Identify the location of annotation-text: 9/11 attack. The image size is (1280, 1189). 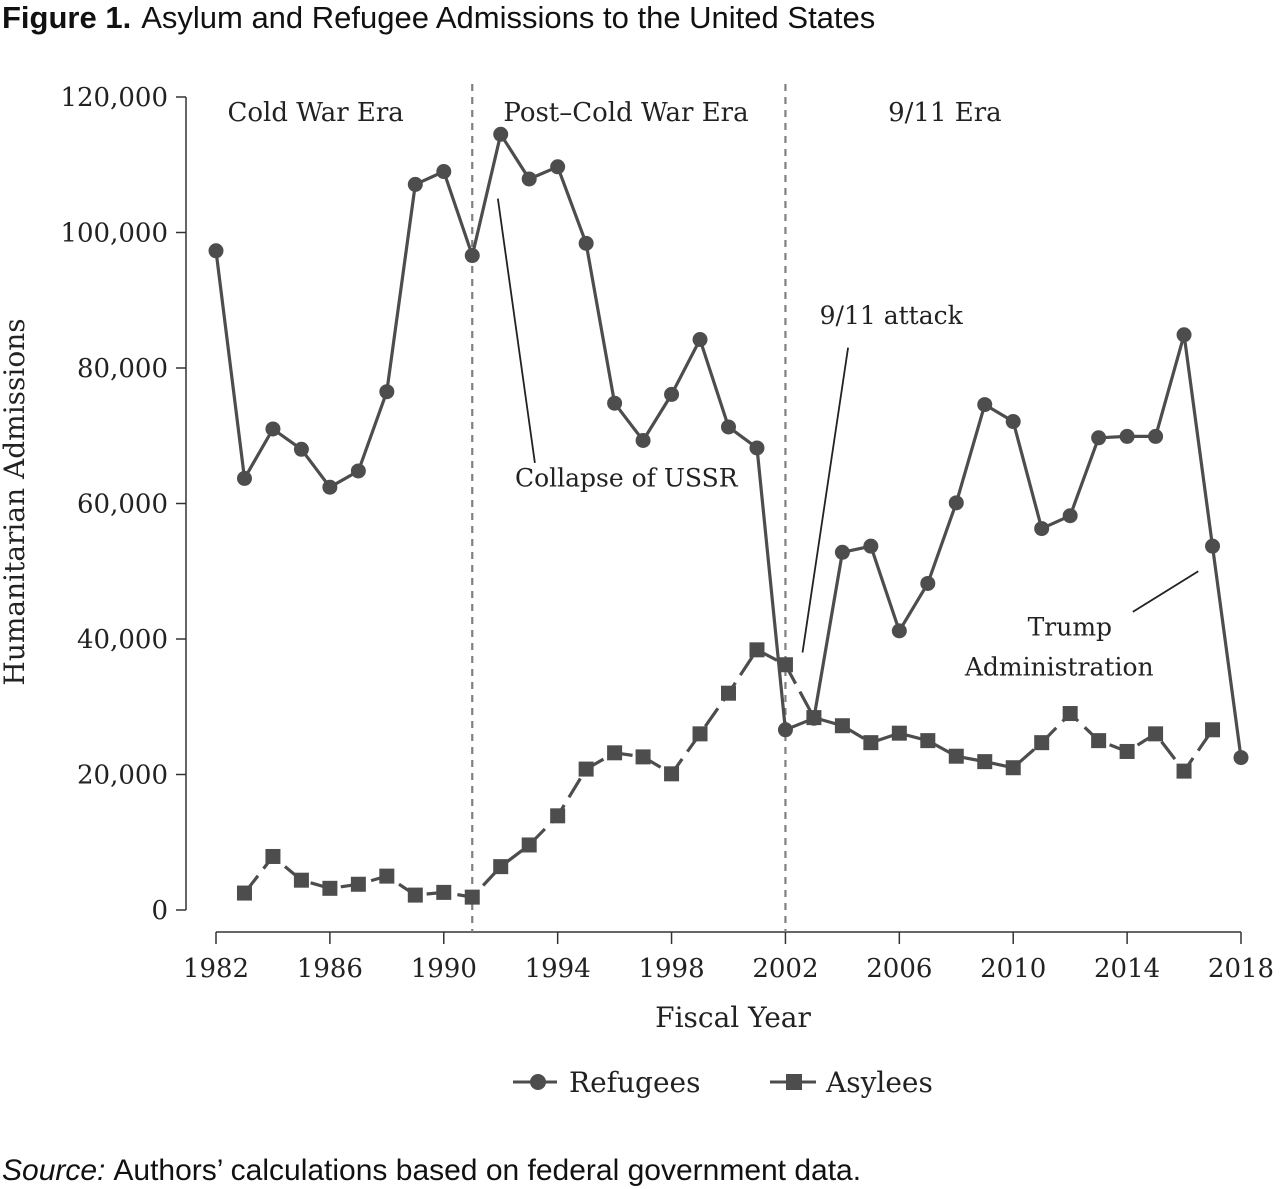
(892, 315).